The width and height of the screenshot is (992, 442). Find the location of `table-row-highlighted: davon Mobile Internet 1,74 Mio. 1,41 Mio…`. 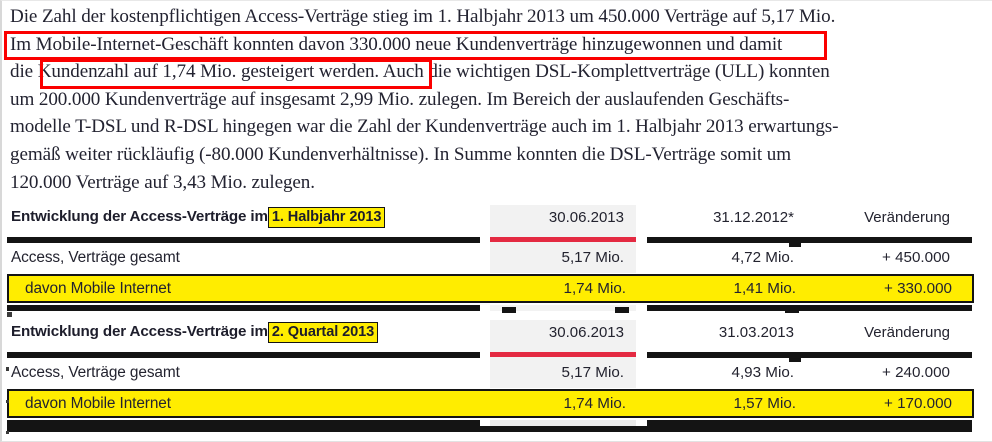

table-row-highlighted: davon Mobile Internet 1,74 Mio. 1,41 Mio… is located at coordinates (490, 288).